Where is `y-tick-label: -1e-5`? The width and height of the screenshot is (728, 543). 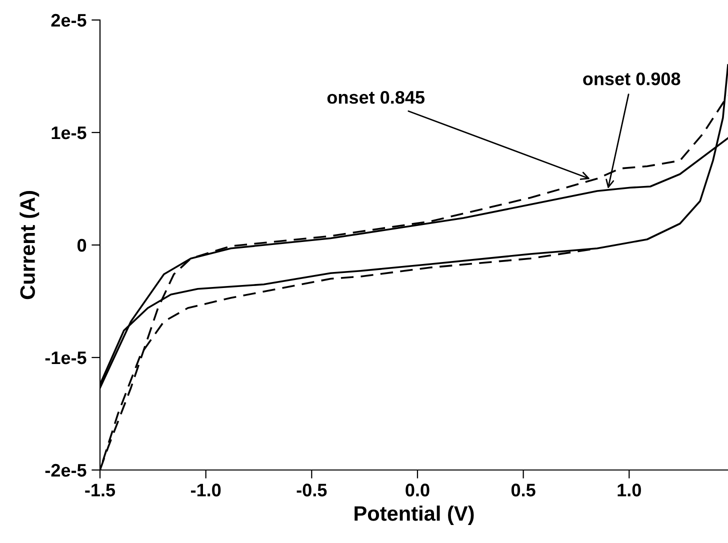 y-tick-label: -1e-5 is located at coordinates (65, 358).